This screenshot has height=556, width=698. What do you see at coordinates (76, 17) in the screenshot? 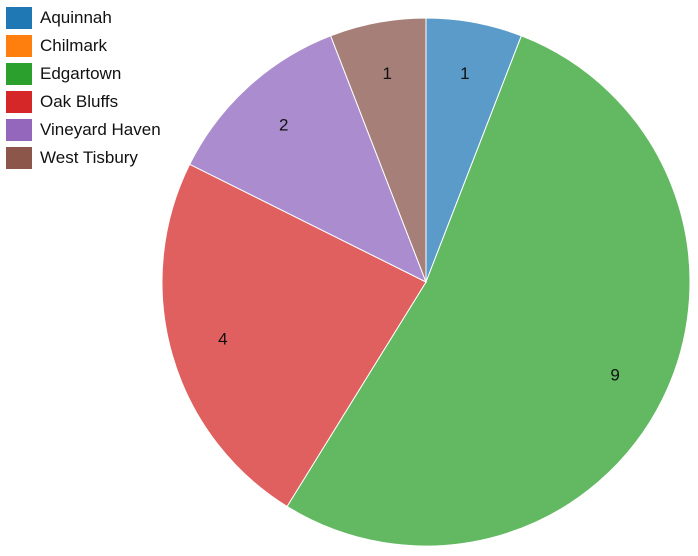
I see `legend-label-aquinnah: Aquinnah` at bounding box center [76, 17].